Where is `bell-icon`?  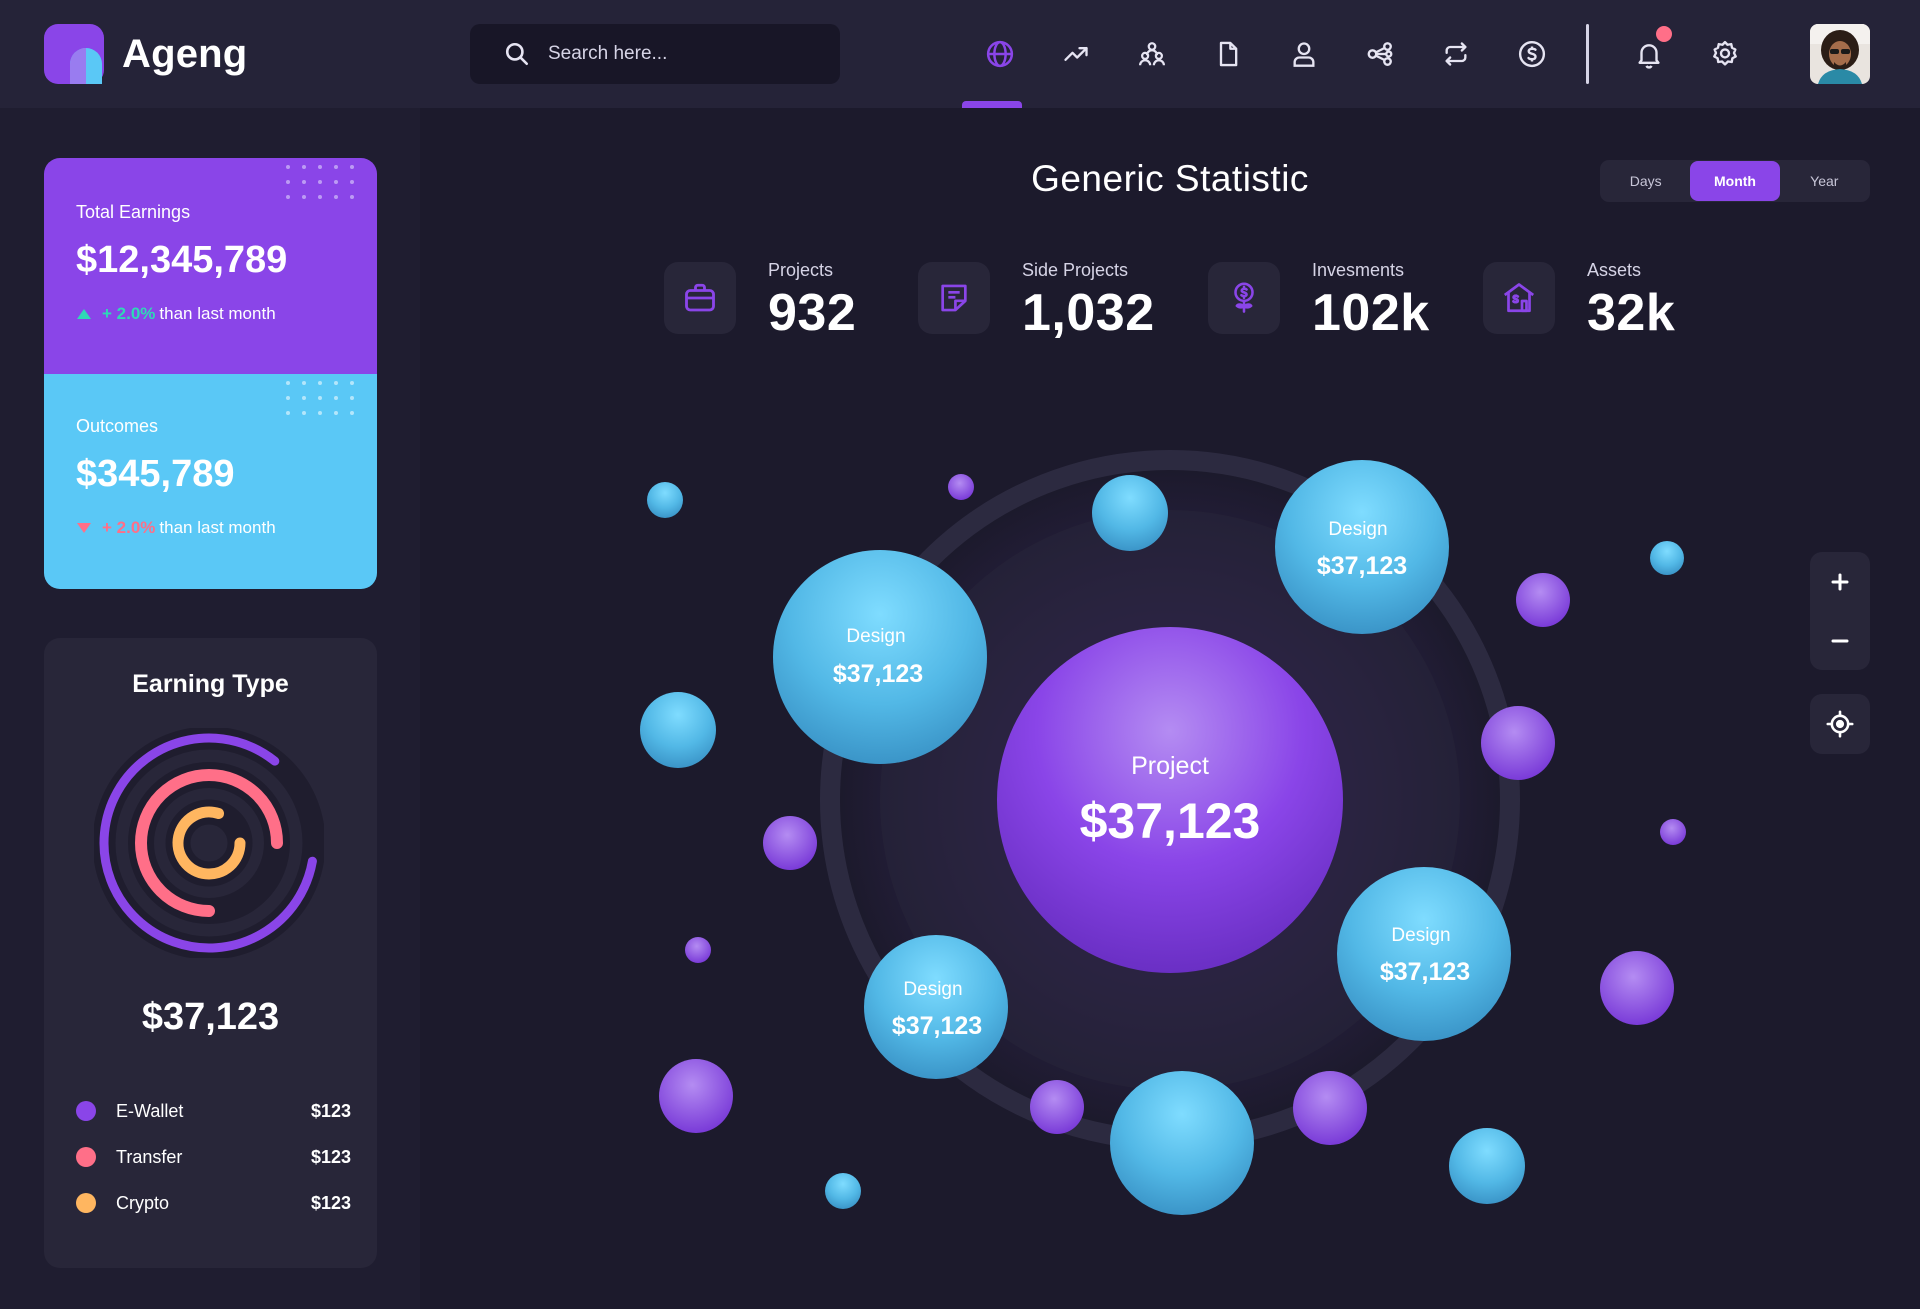
bell-icon is located at coordinates (1649, 56).